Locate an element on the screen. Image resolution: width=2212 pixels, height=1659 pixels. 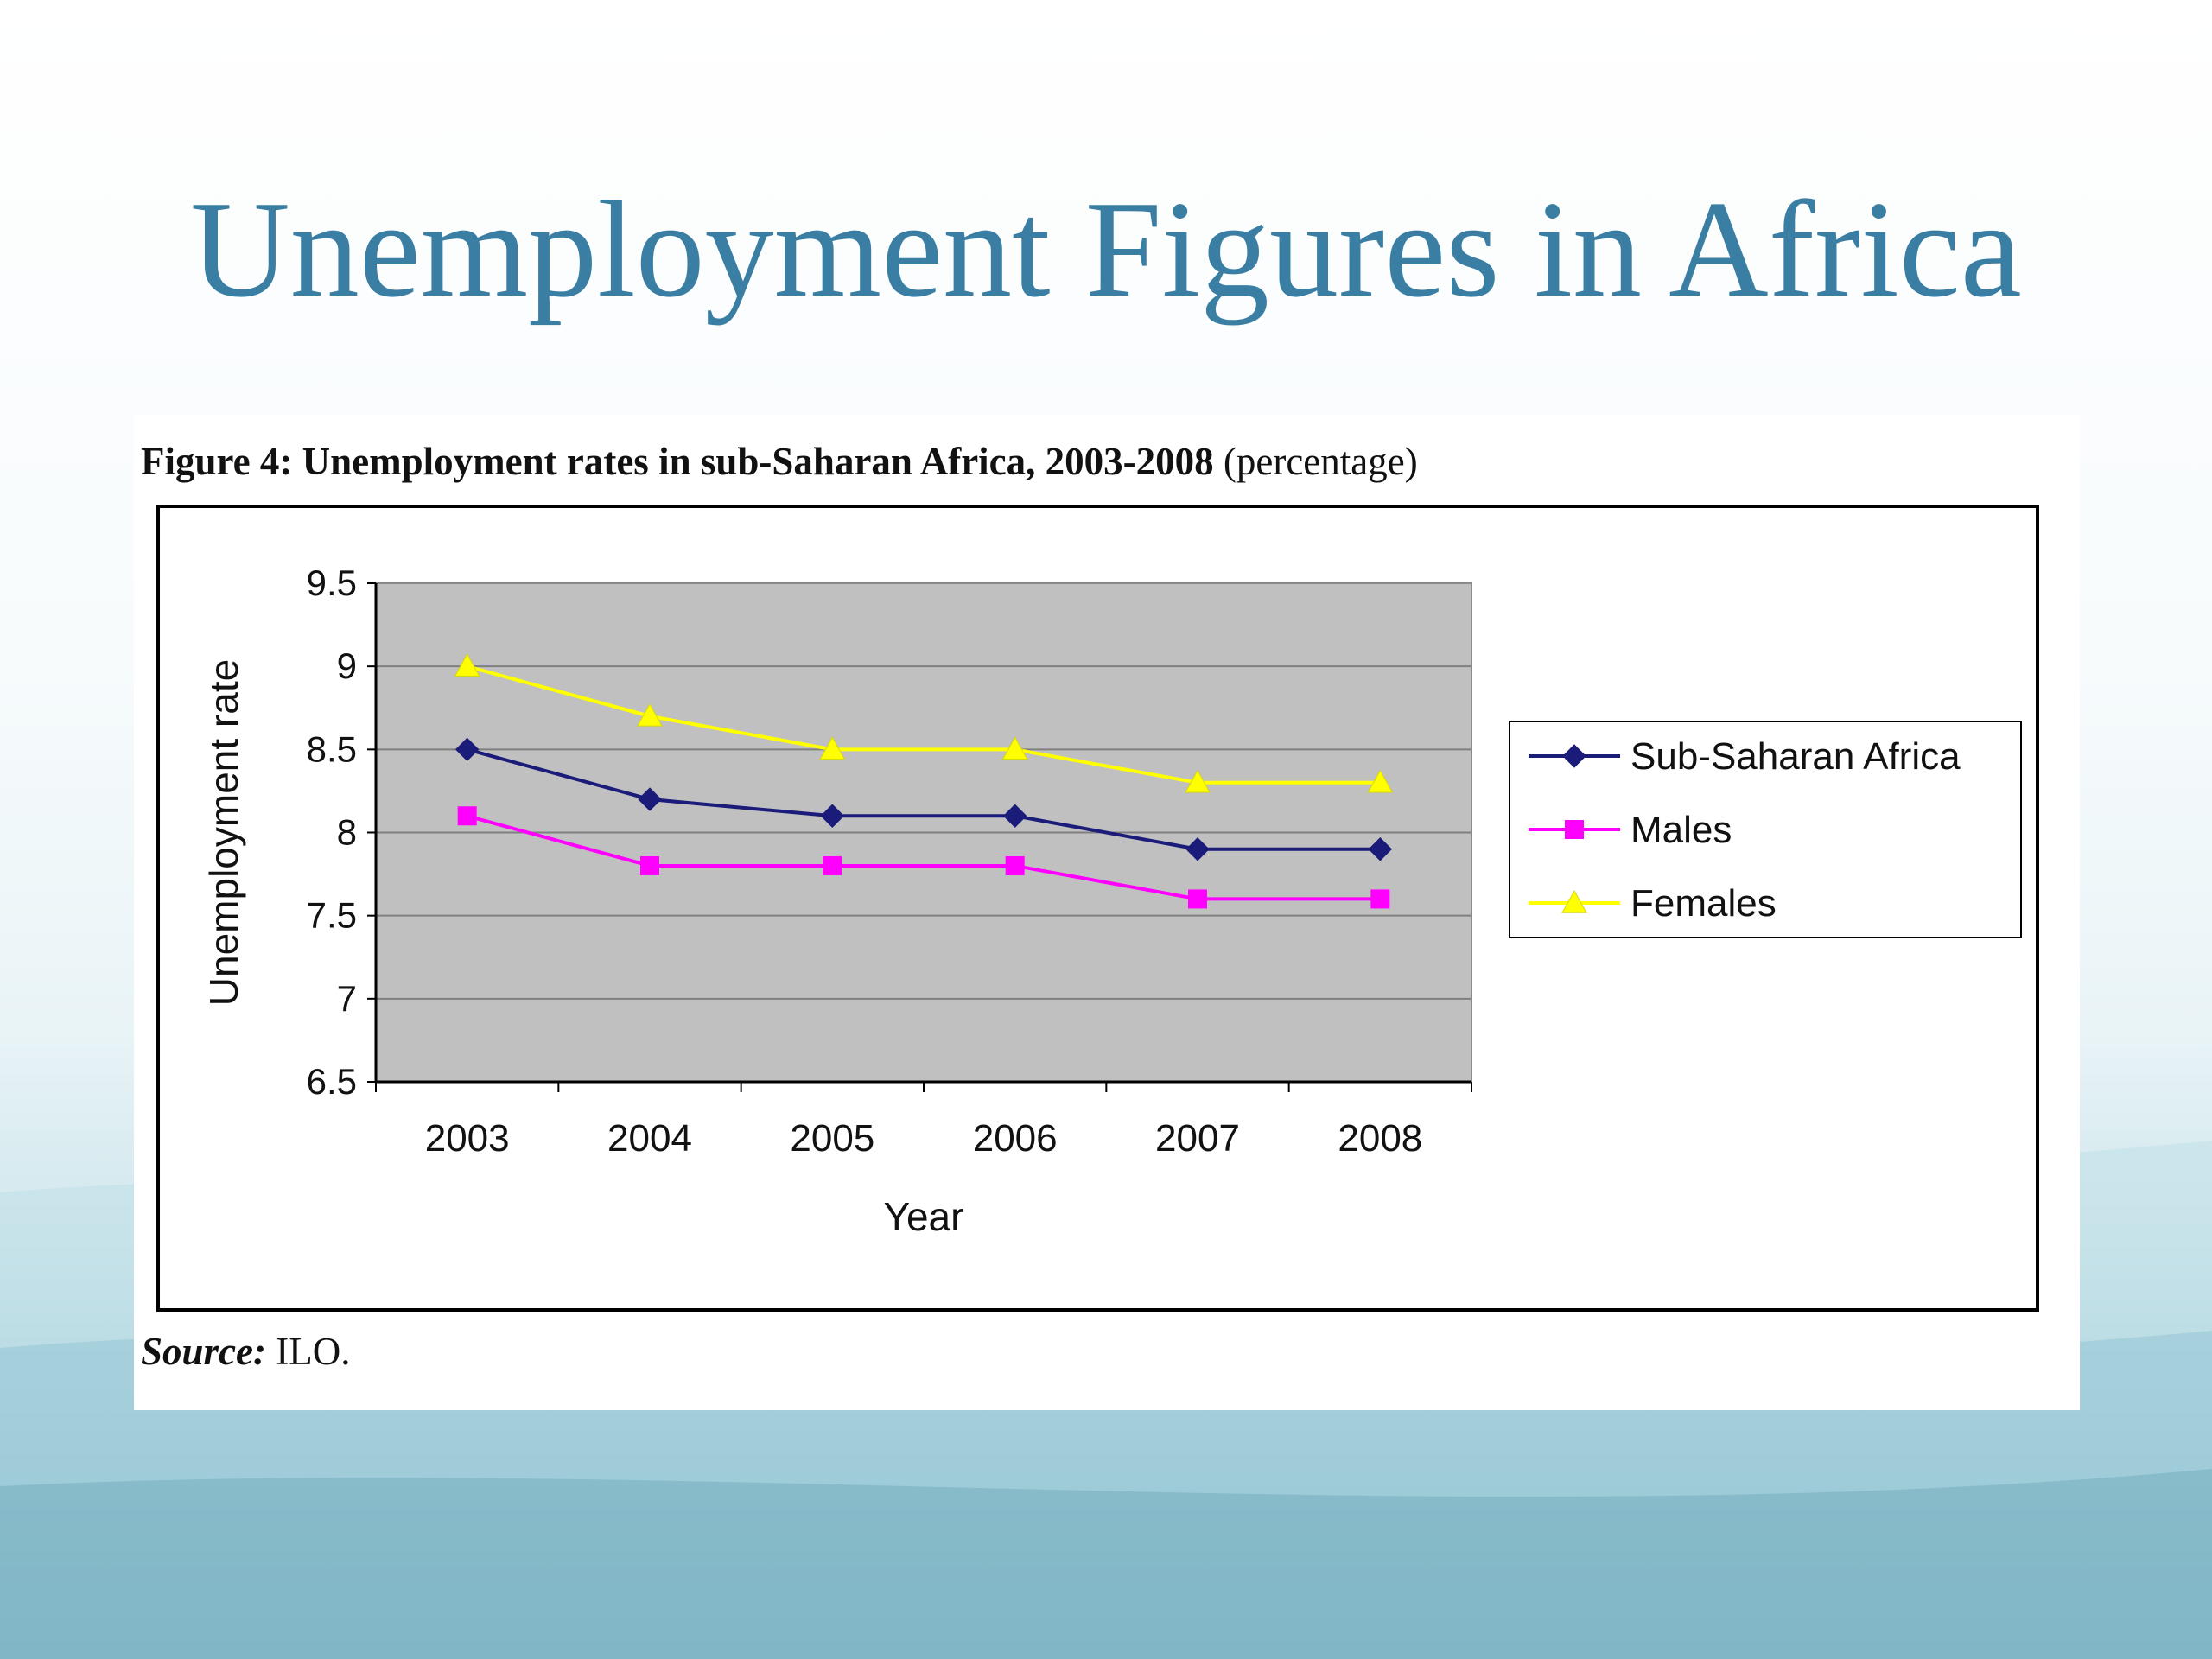
y-tick-label: 9 is located at coordinates (347, 665).